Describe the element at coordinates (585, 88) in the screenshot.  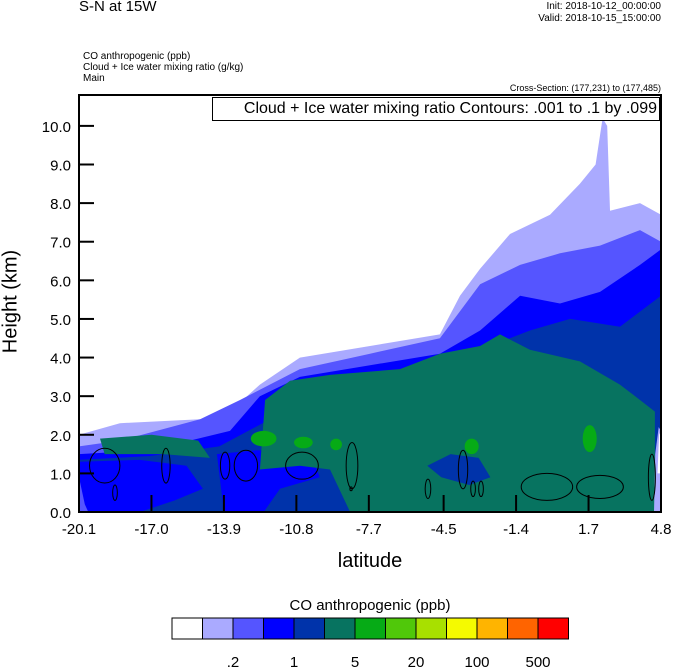
I see `cross-section-label: Cross-Section: (177,231) to (177,485)` at that location.